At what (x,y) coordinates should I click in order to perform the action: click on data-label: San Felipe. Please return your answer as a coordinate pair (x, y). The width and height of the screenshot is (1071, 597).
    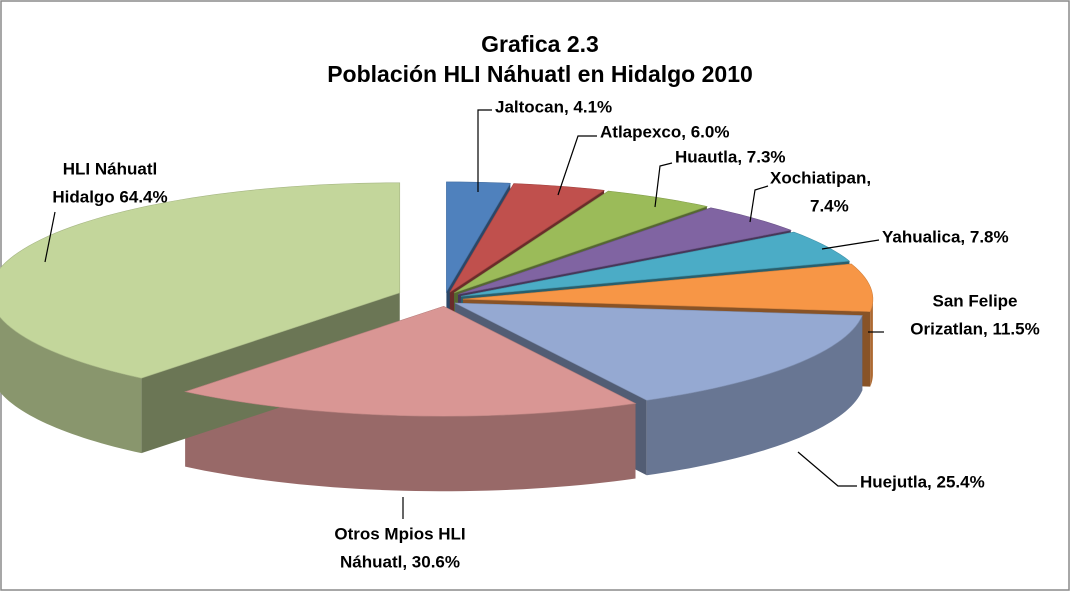
    Looking at the image, I should click on (974, 300).